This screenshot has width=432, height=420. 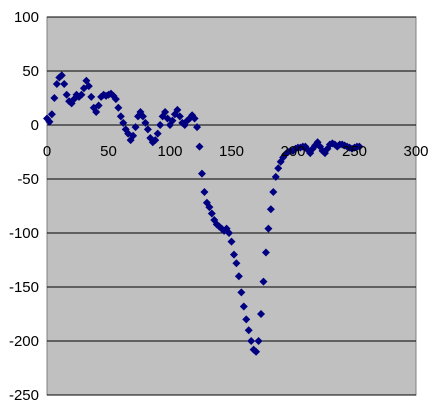 What do you see at coordinates (26, 17) in the screenshot?
I see `y-tick-label: 100` at bounding box center [26, 17].